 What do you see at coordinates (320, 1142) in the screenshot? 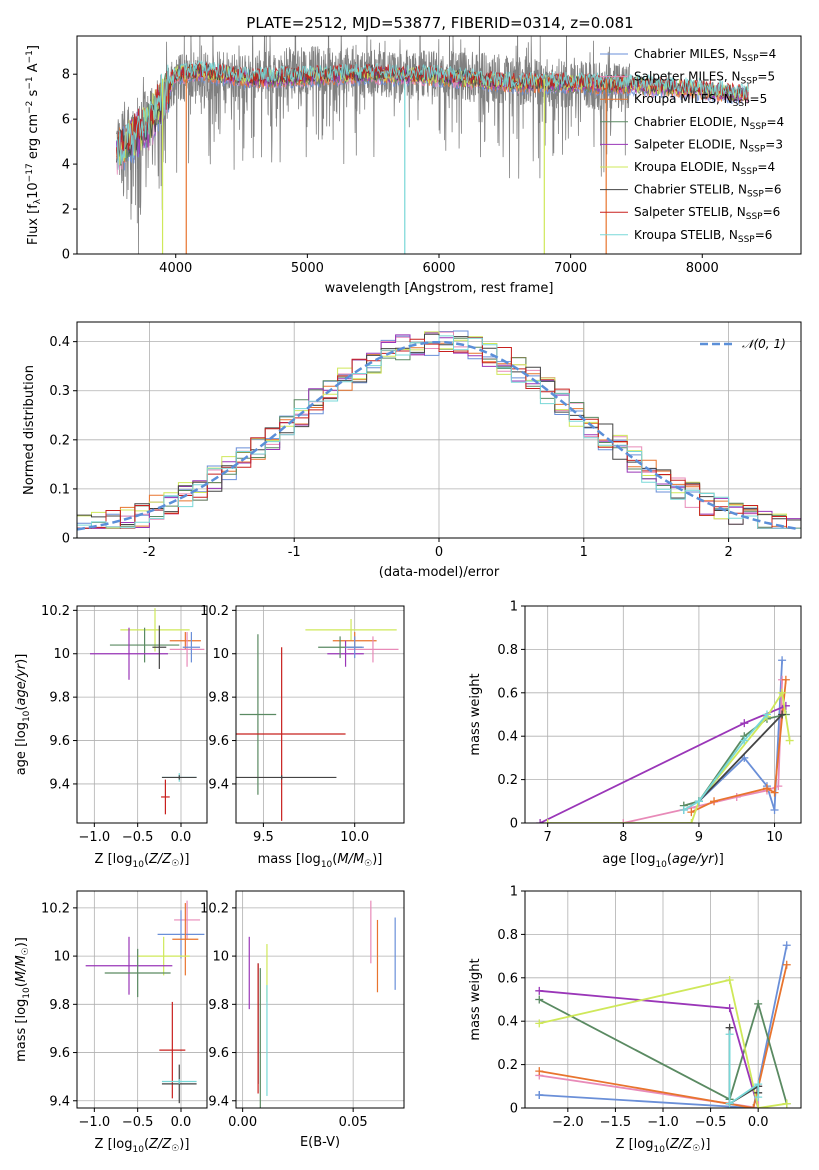
I see `x-axis-label: E(B-V)` at bounding box center [320, 1142].